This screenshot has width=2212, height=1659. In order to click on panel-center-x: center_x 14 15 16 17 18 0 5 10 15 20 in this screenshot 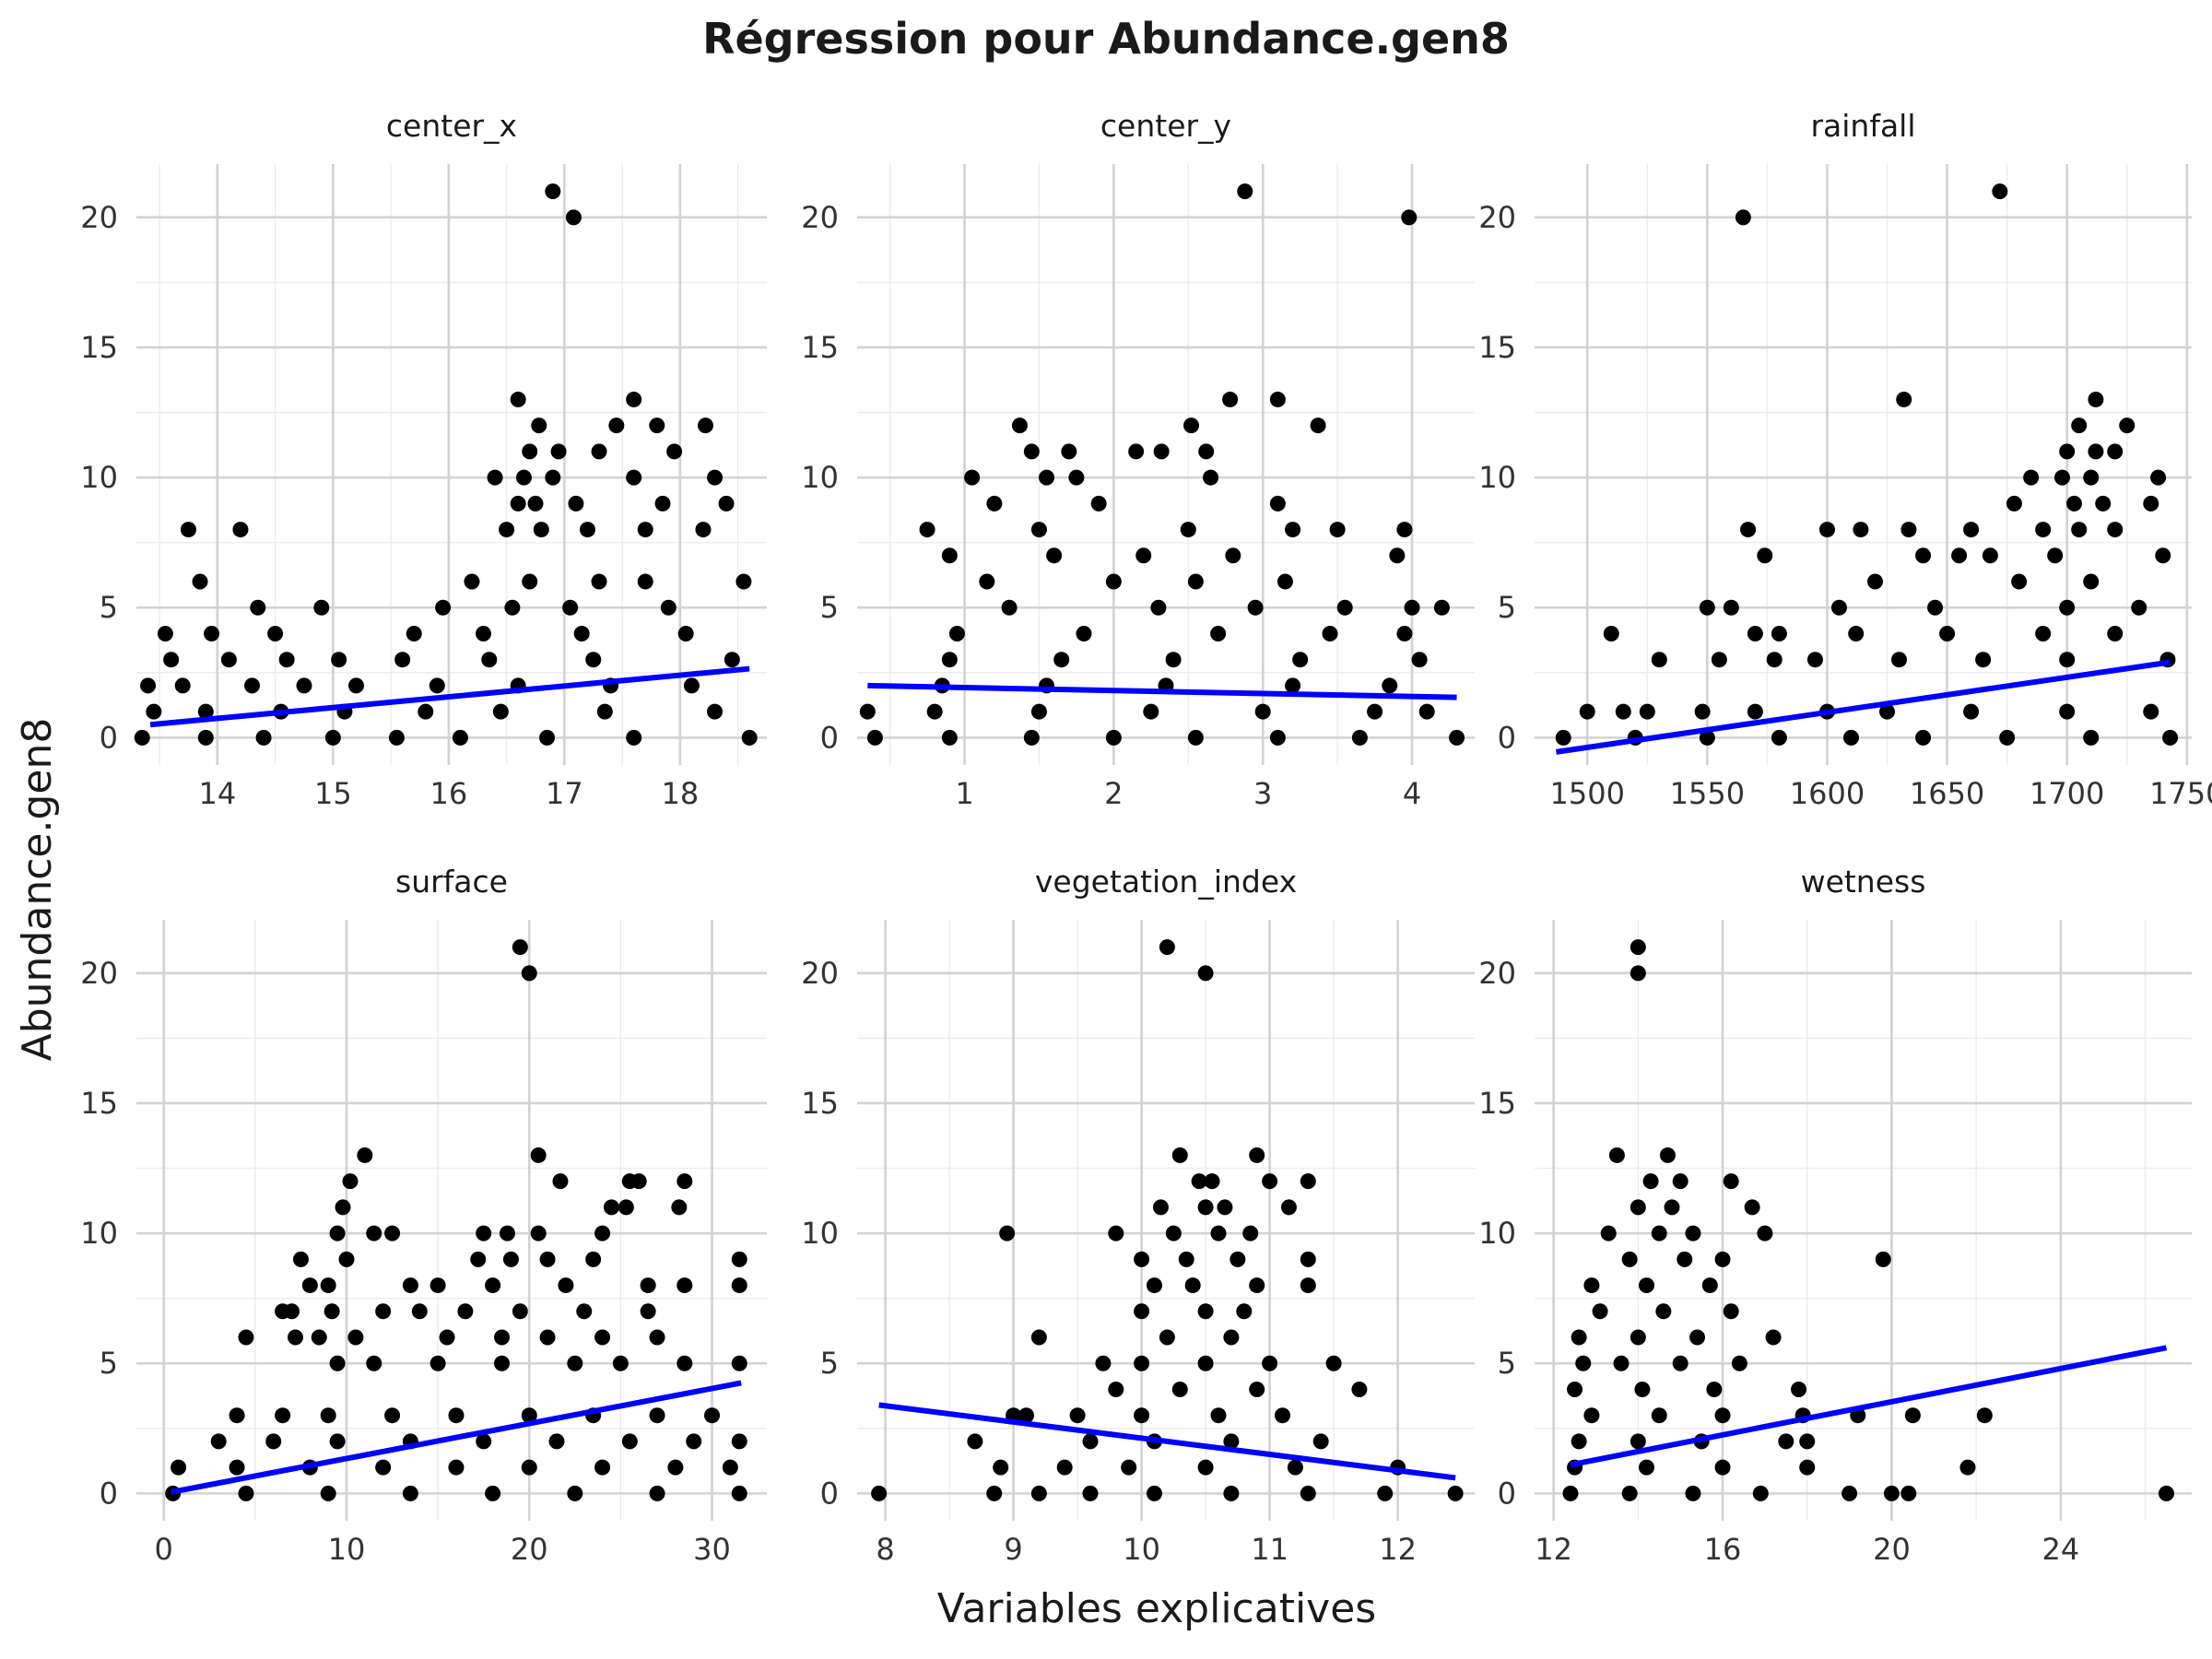, I will do `click(423, 459)`.